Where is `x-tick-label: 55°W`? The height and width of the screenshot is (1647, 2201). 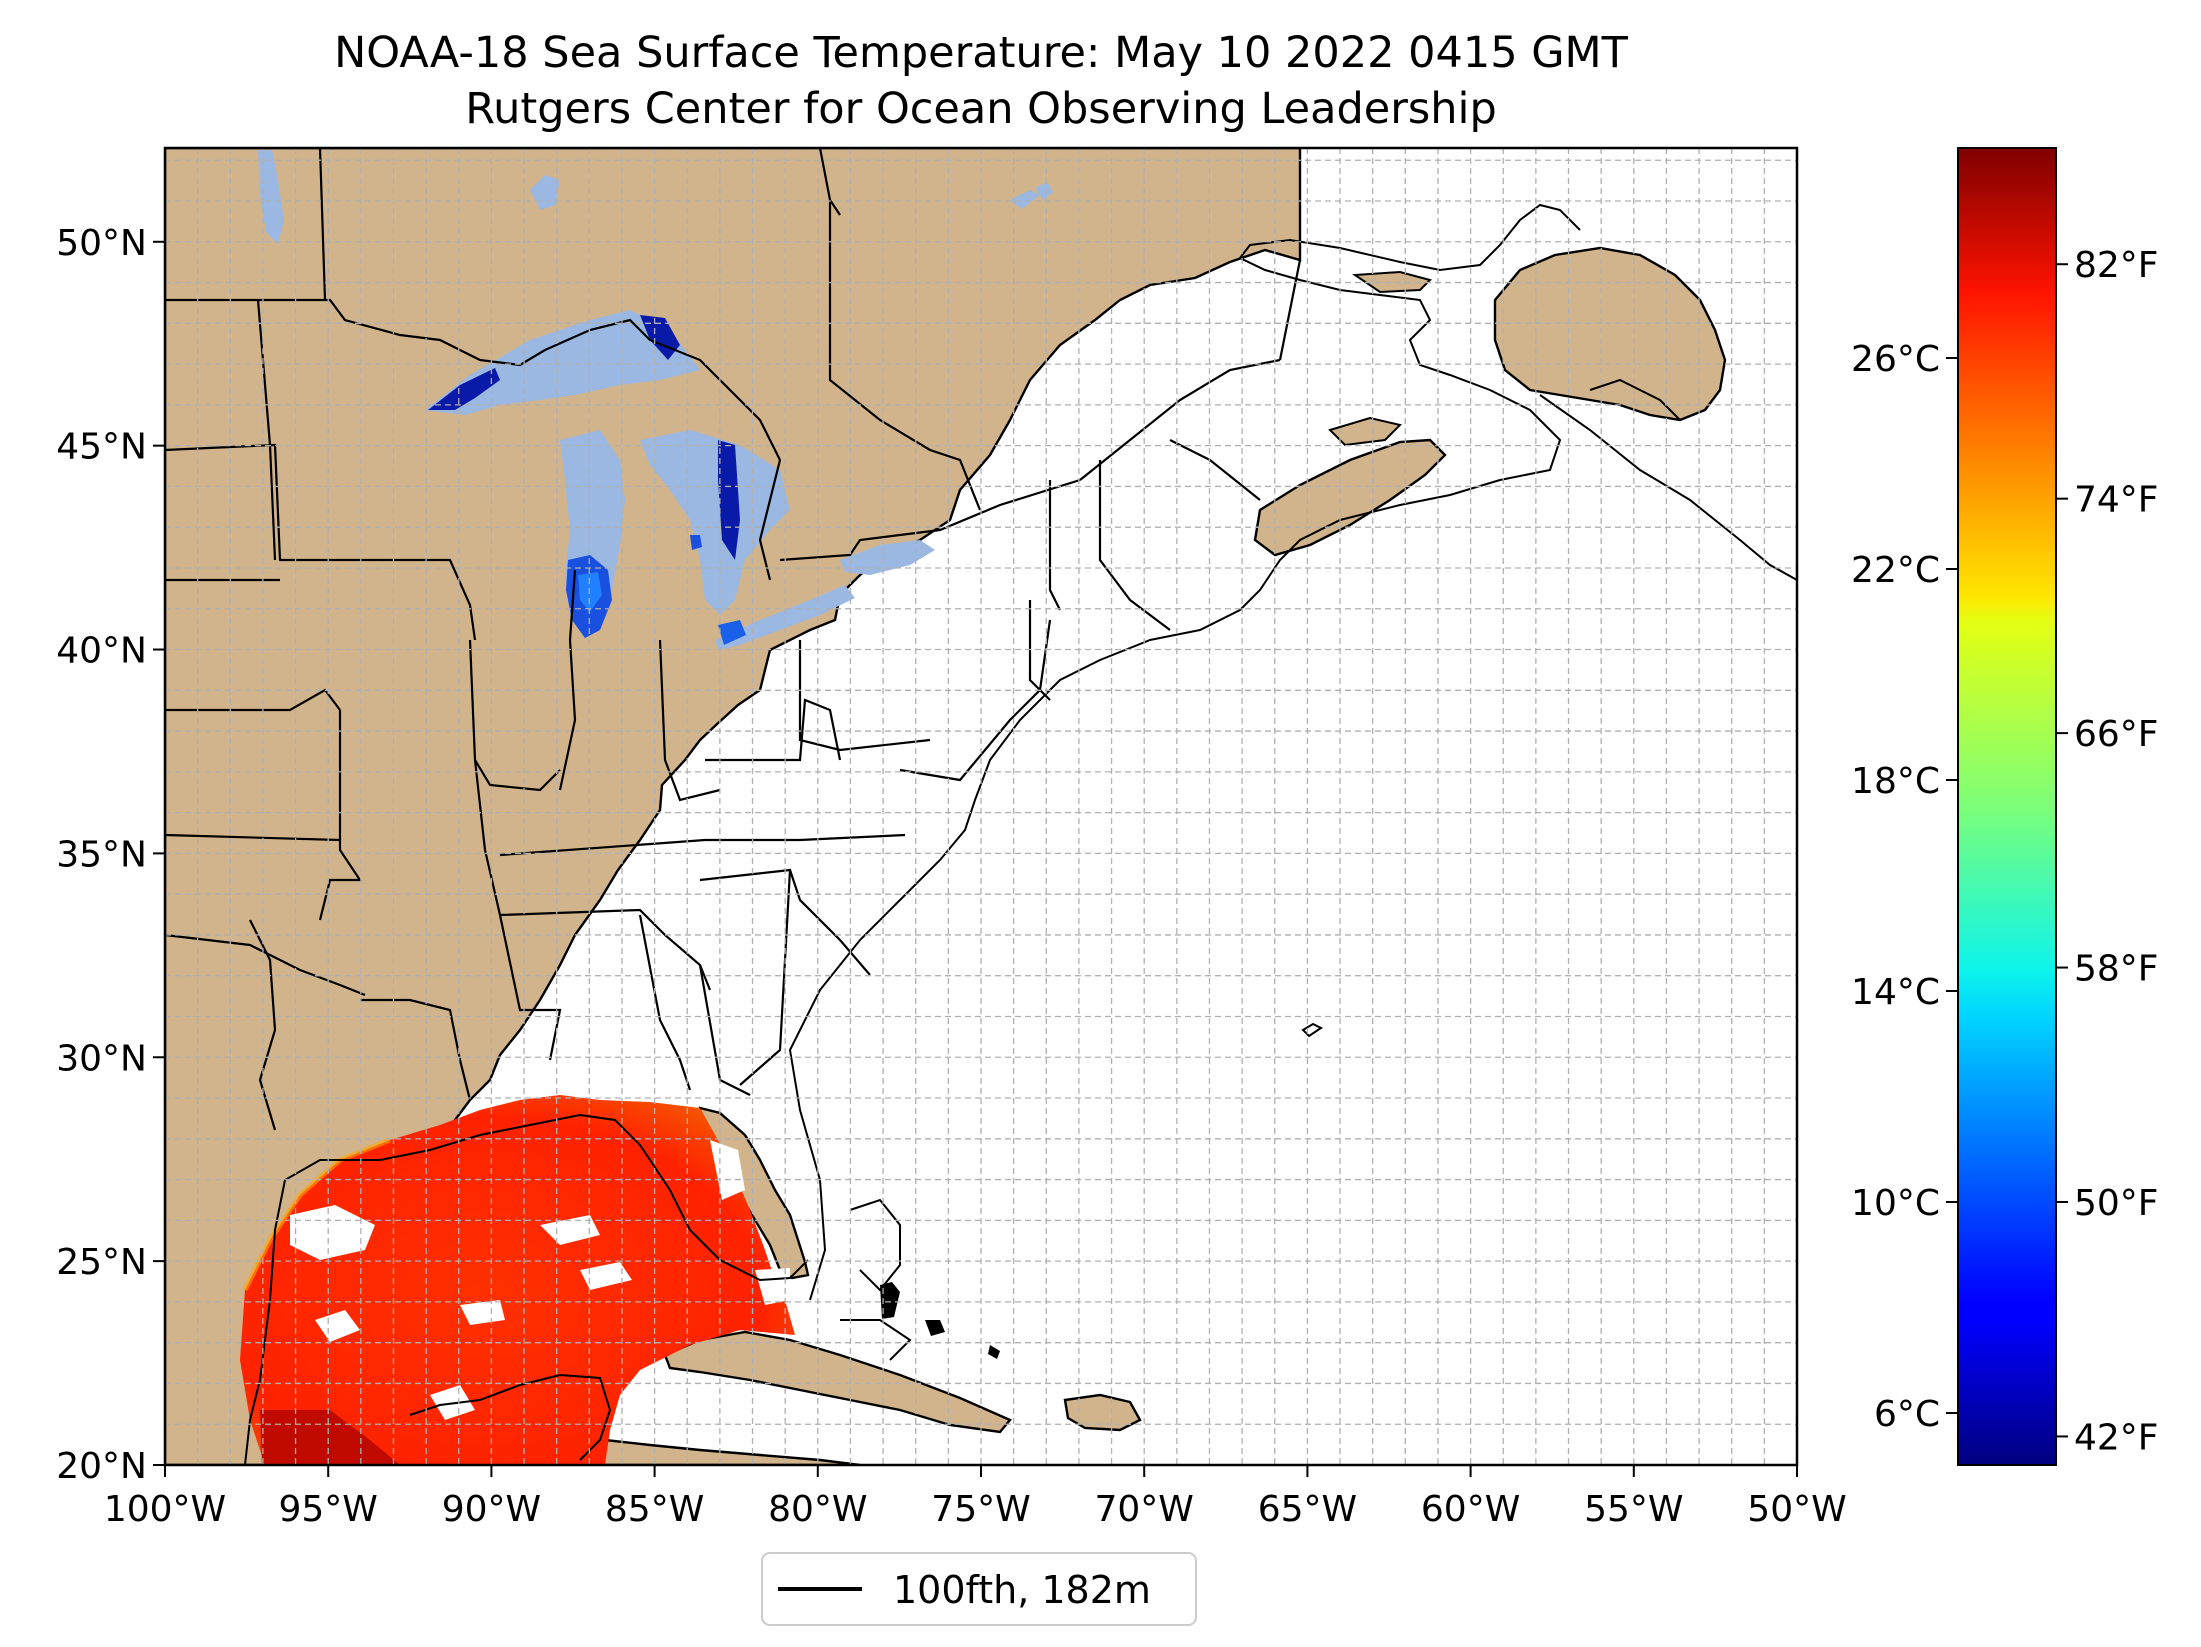 x-tick-label: 55°W is located at coordinates (1633, 1509).